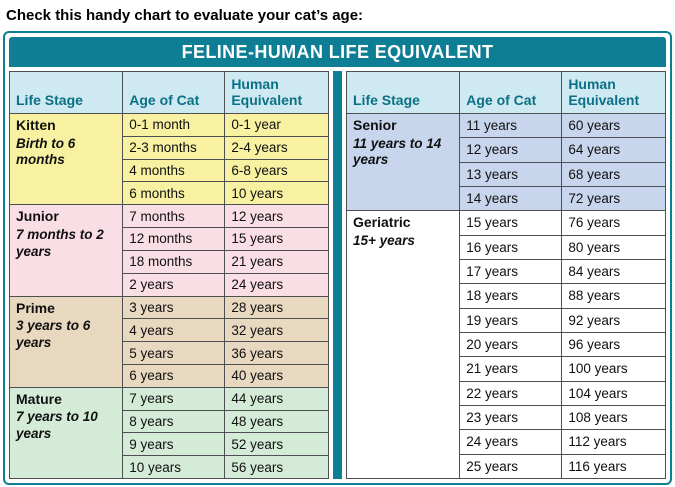  Describe the element at coordinates (174, 261) in the screenshot. I see `cat-age-cell: 18 months` at that location.